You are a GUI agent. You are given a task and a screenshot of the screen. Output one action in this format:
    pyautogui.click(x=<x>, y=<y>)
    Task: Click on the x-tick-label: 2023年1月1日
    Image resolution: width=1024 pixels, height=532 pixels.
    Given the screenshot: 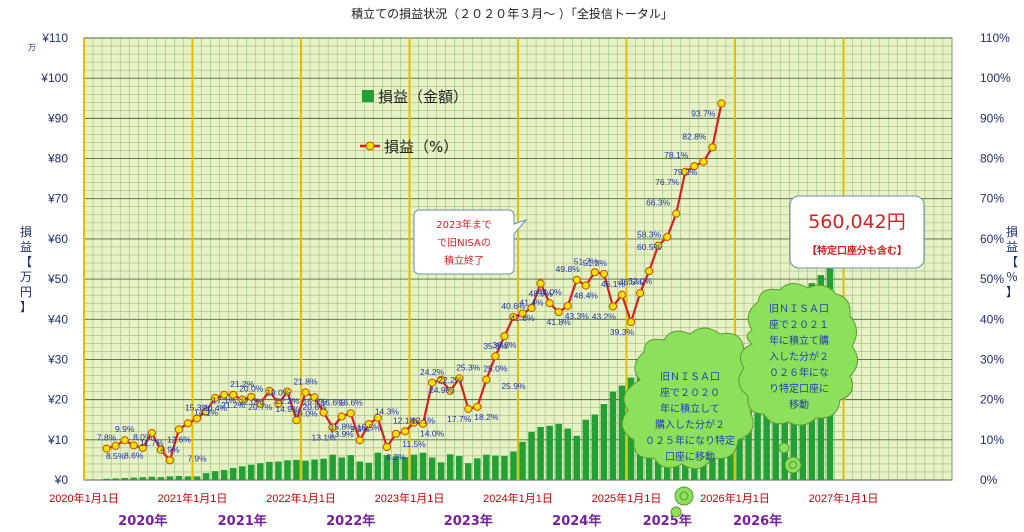 What is the action you would take?
    pyautogui.click(x=410, y=498)
    